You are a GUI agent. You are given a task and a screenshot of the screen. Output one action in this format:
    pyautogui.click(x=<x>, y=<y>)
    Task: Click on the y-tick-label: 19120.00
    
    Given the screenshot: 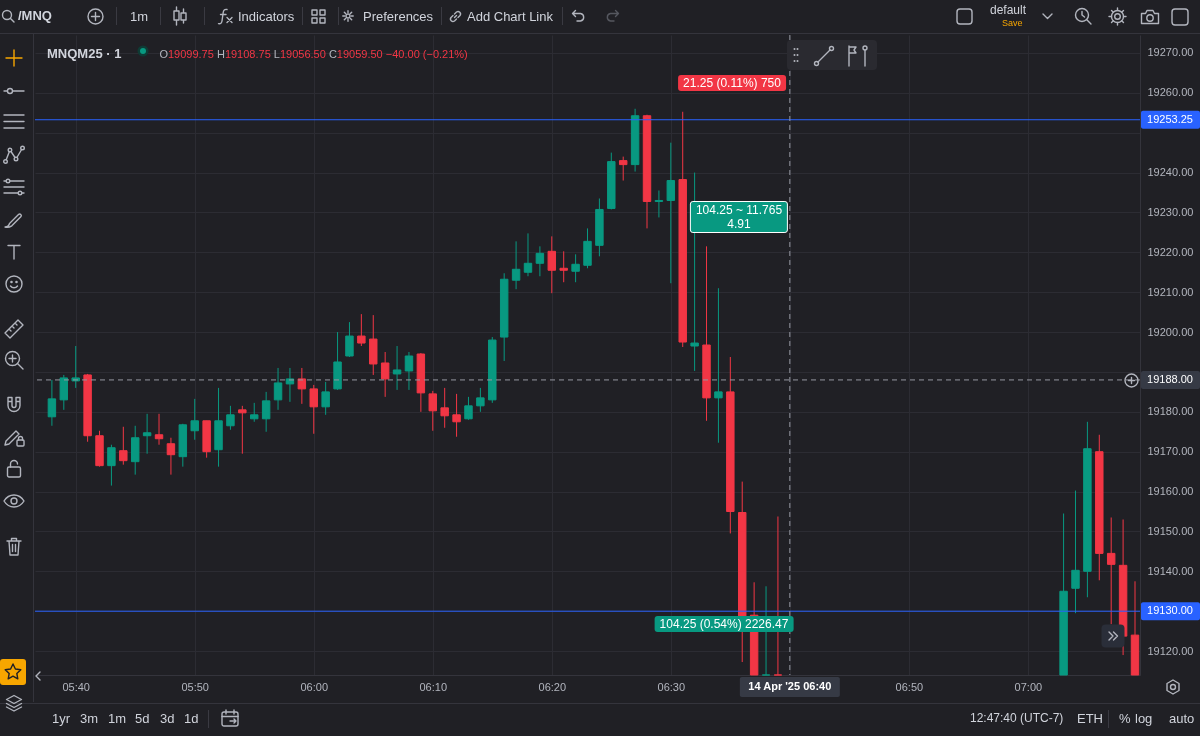 What is the action you would take?
    pyautogui.click(x=1170, y=650)
    